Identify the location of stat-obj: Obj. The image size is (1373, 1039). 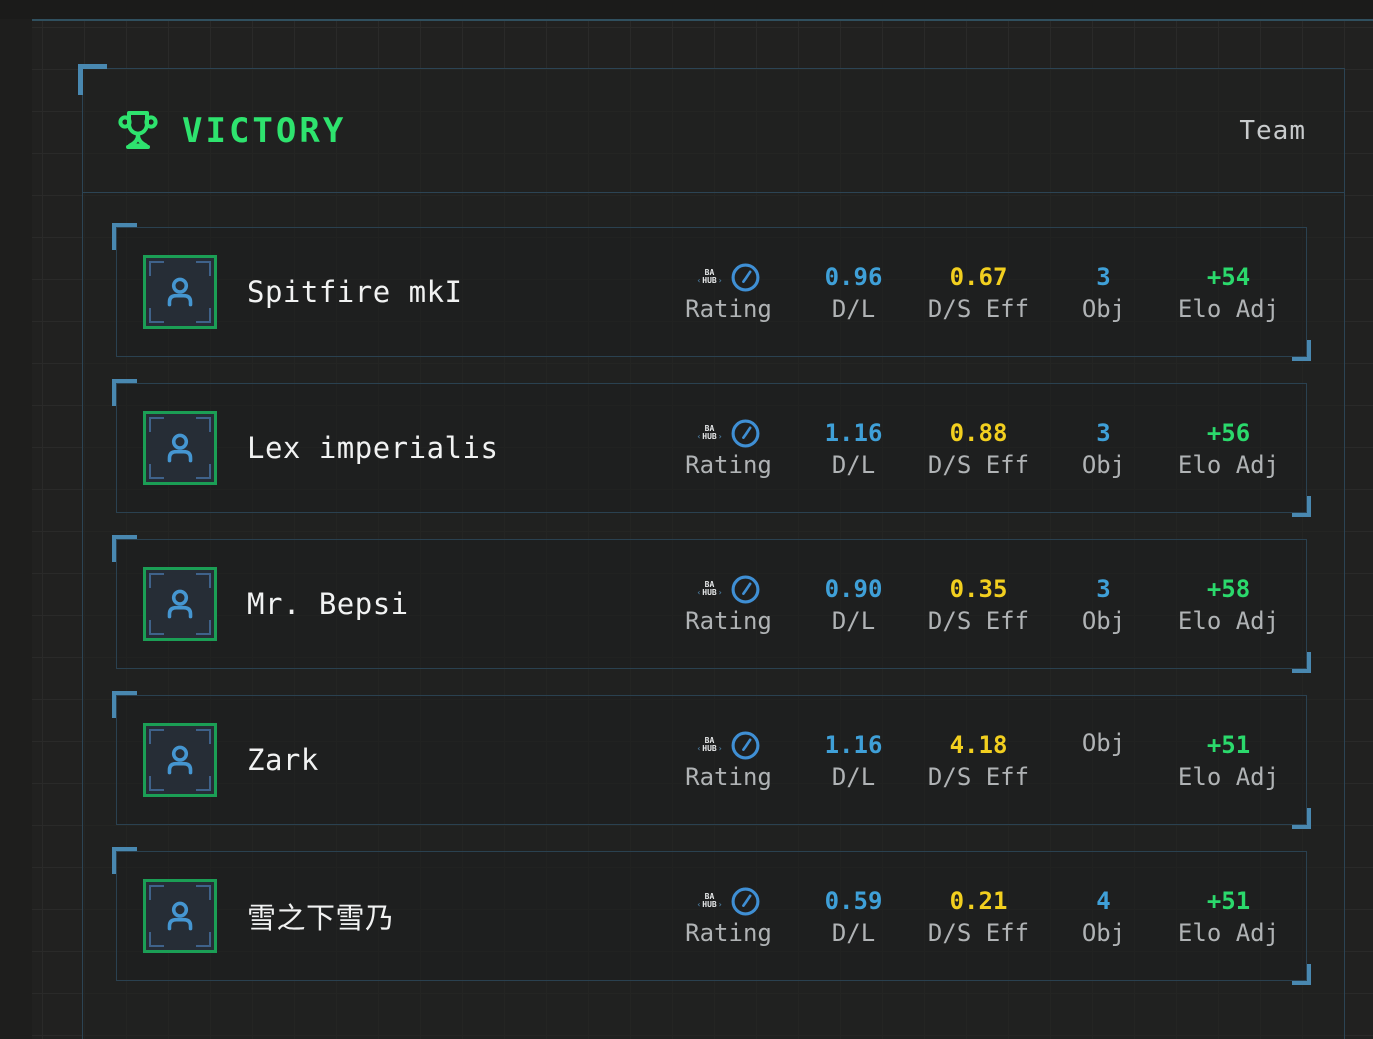
(1103, 760).